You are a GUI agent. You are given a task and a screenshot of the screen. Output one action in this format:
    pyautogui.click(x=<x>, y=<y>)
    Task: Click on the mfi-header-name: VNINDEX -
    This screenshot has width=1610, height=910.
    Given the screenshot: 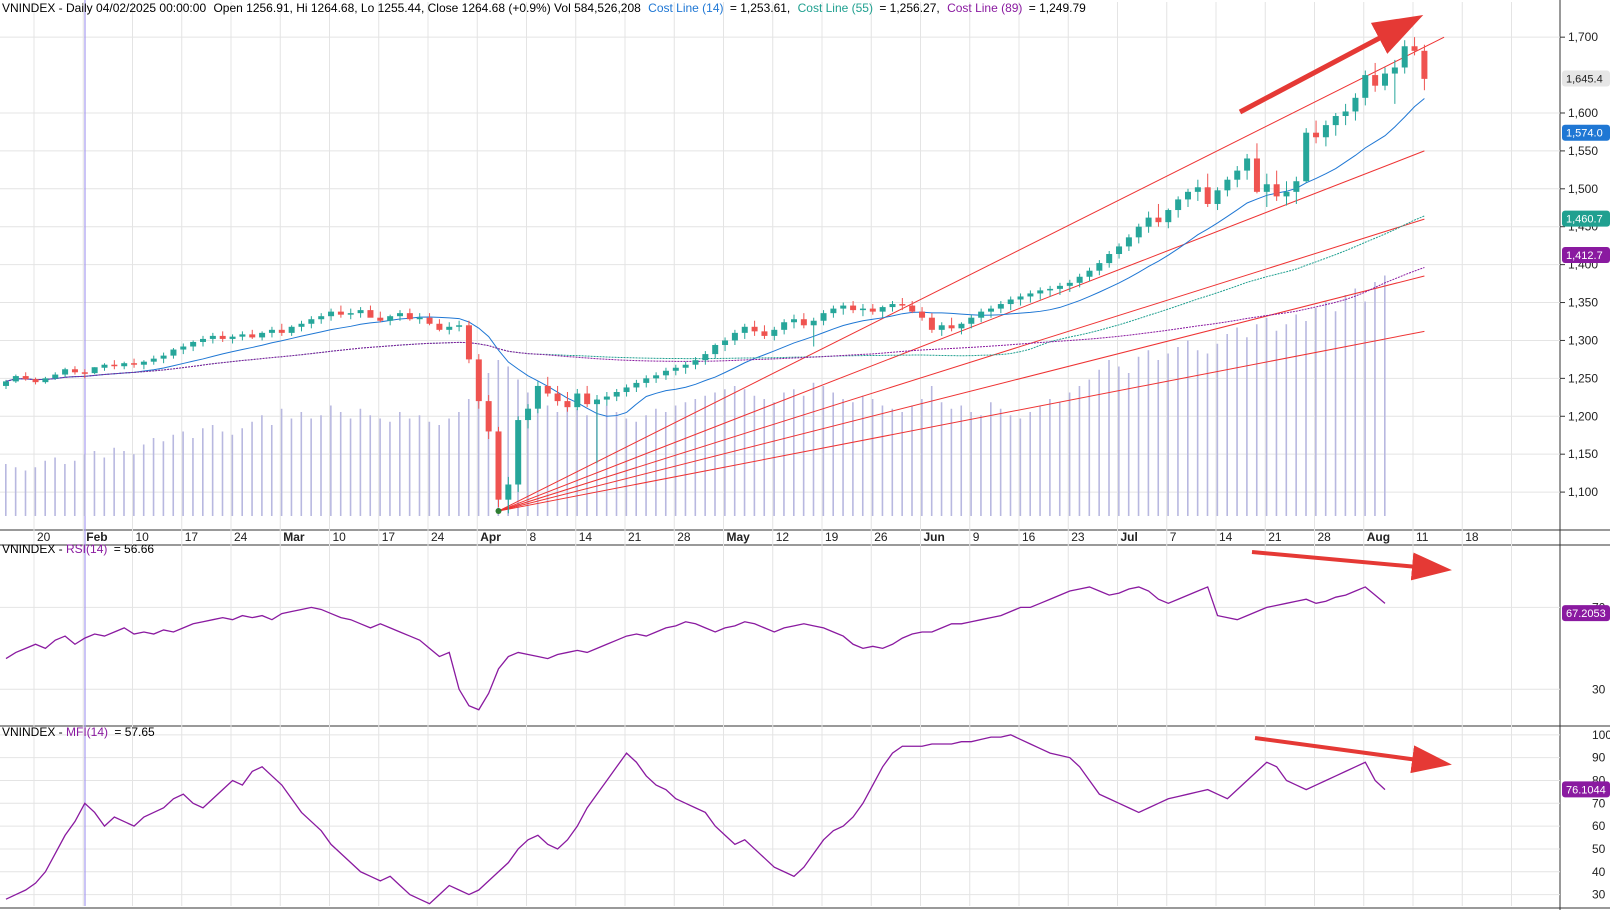 What is the action you would take?
    pyautogui.click(x=34, y=732)
    